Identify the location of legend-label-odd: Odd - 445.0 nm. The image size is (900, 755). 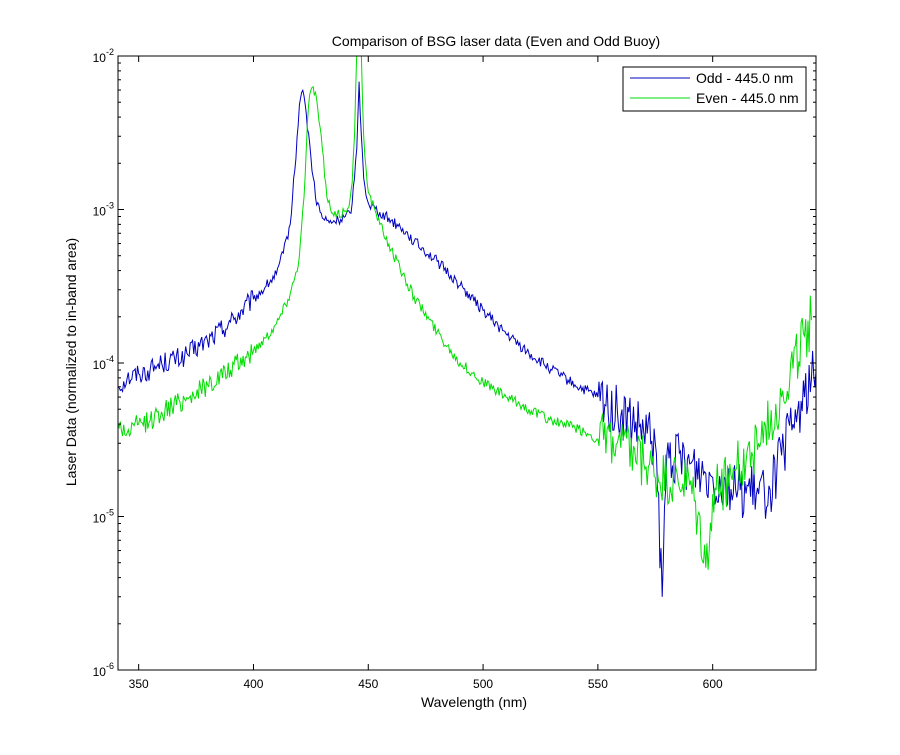
(744, 78).